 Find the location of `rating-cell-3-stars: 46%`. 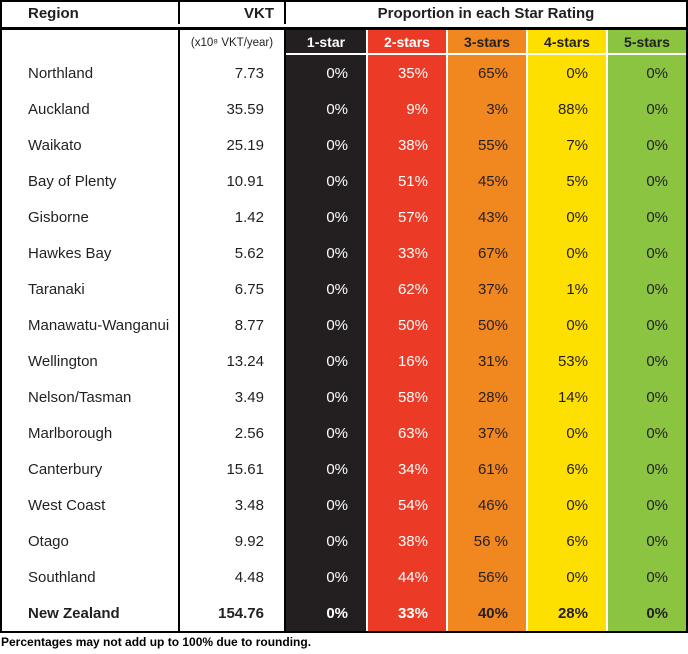

rating-cell-3-stars: 46% is located at coordinates (486, 505).